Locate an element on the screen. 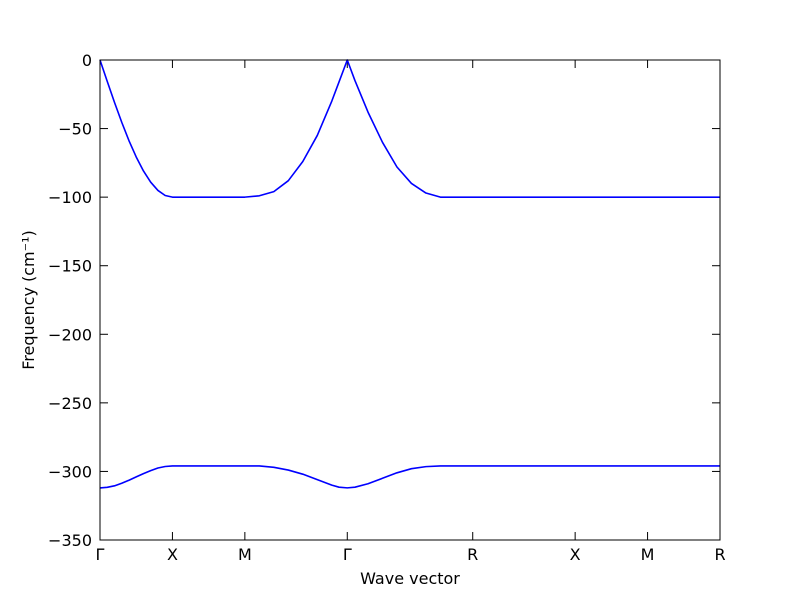  y-tick-label: −50 is located at coordinates (75, 129).